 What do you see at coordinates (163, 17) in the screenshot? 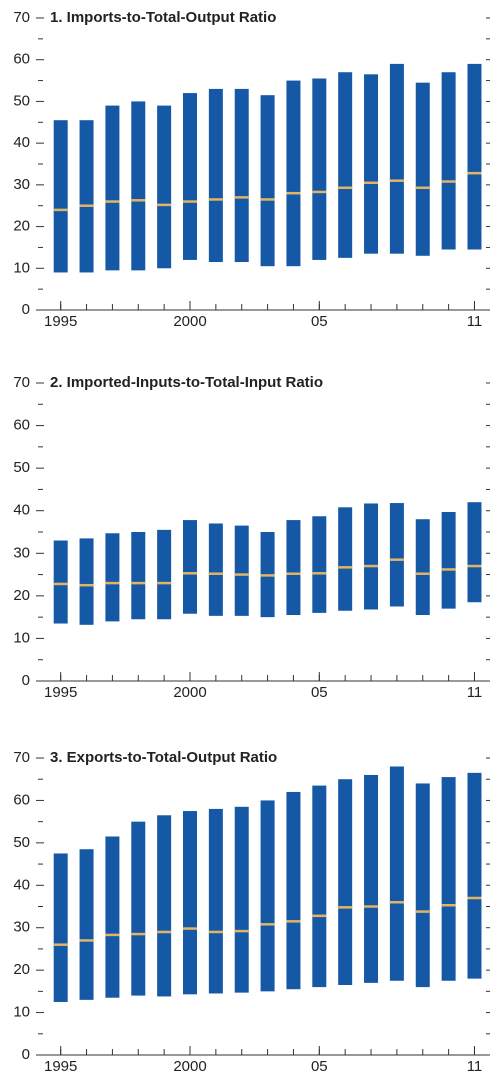
I see `panel-title: 1. Imports-to-Total-Output Ratio` at bounding box center [163, 17].